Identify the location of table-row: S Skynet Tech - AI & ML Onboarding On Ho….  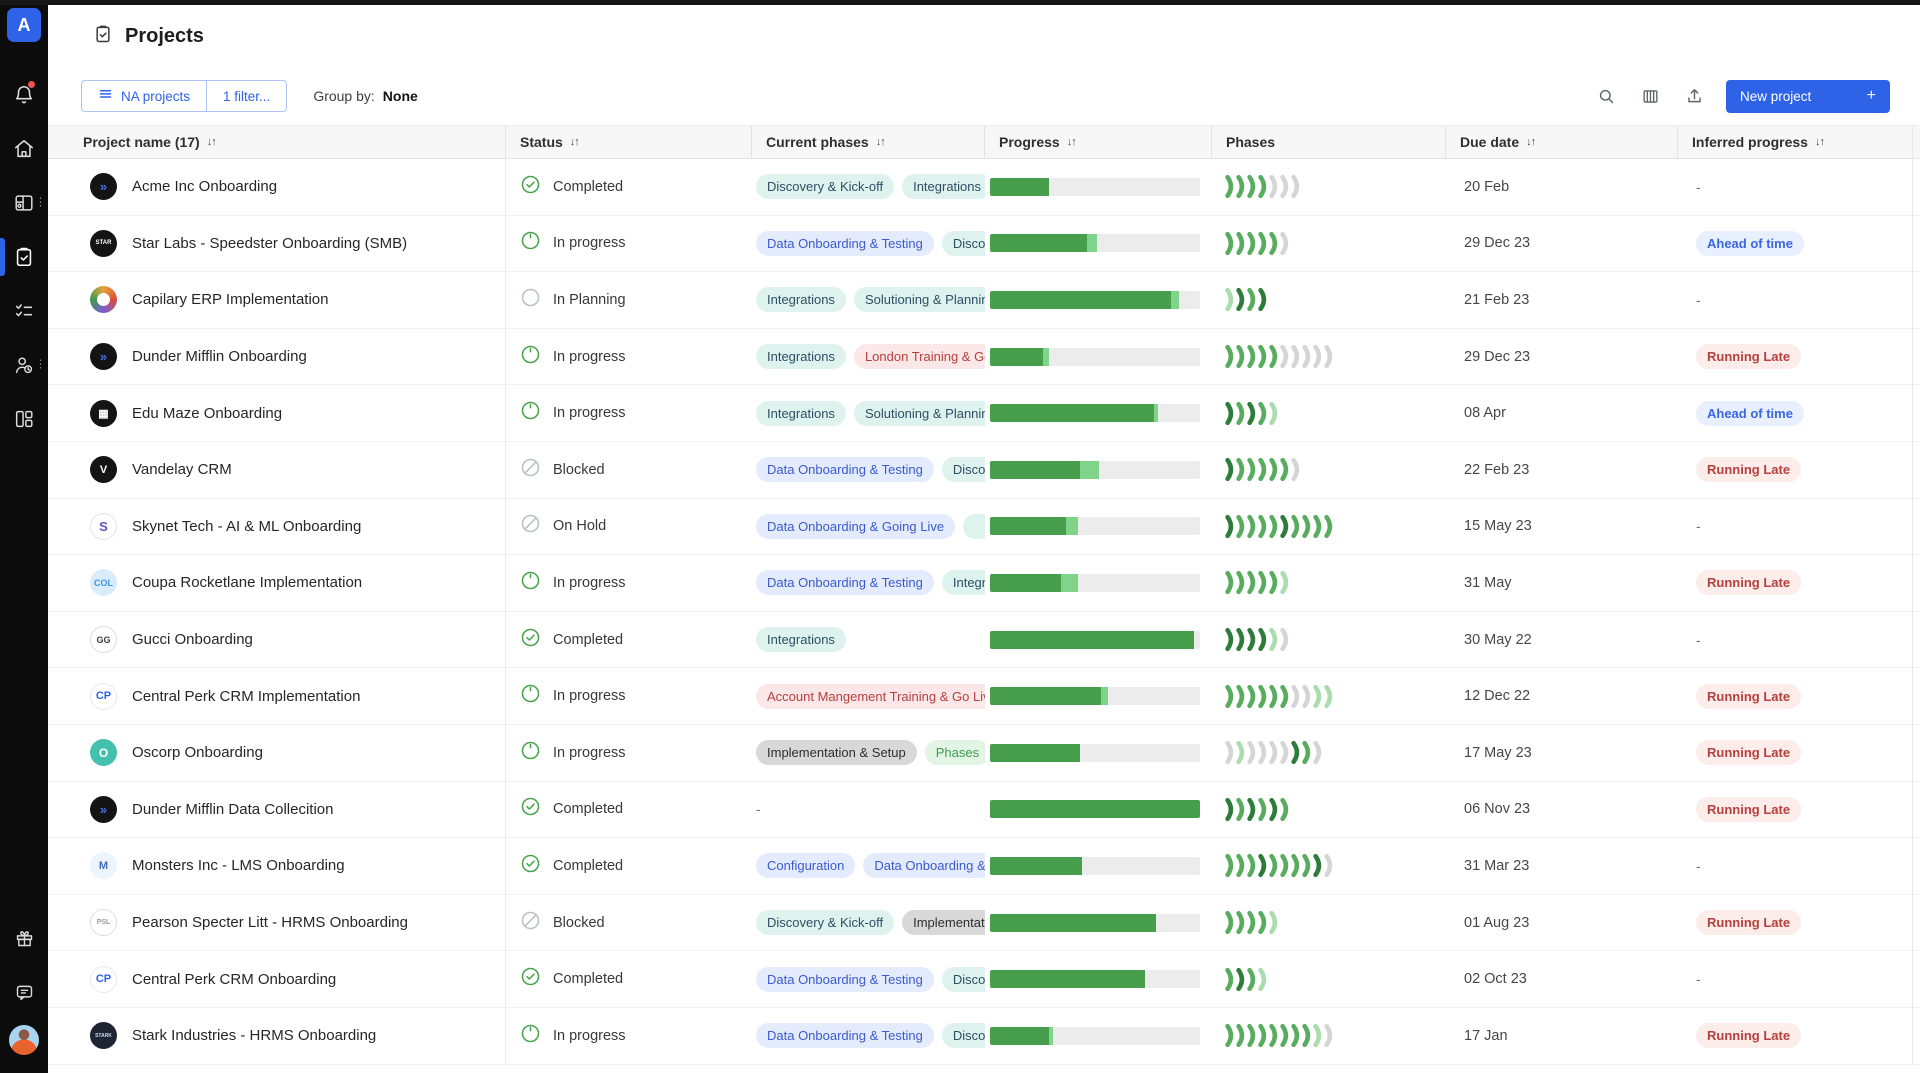
(984, 527).